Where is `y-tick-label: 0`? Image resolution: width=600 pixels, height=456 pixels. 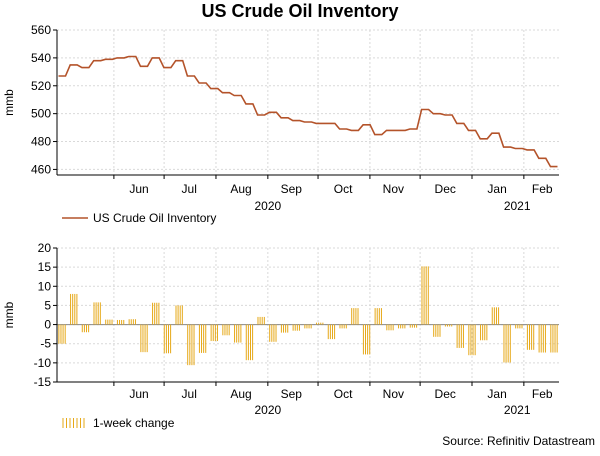 y-tick-label: 0 is located at coordinates (47, 325).